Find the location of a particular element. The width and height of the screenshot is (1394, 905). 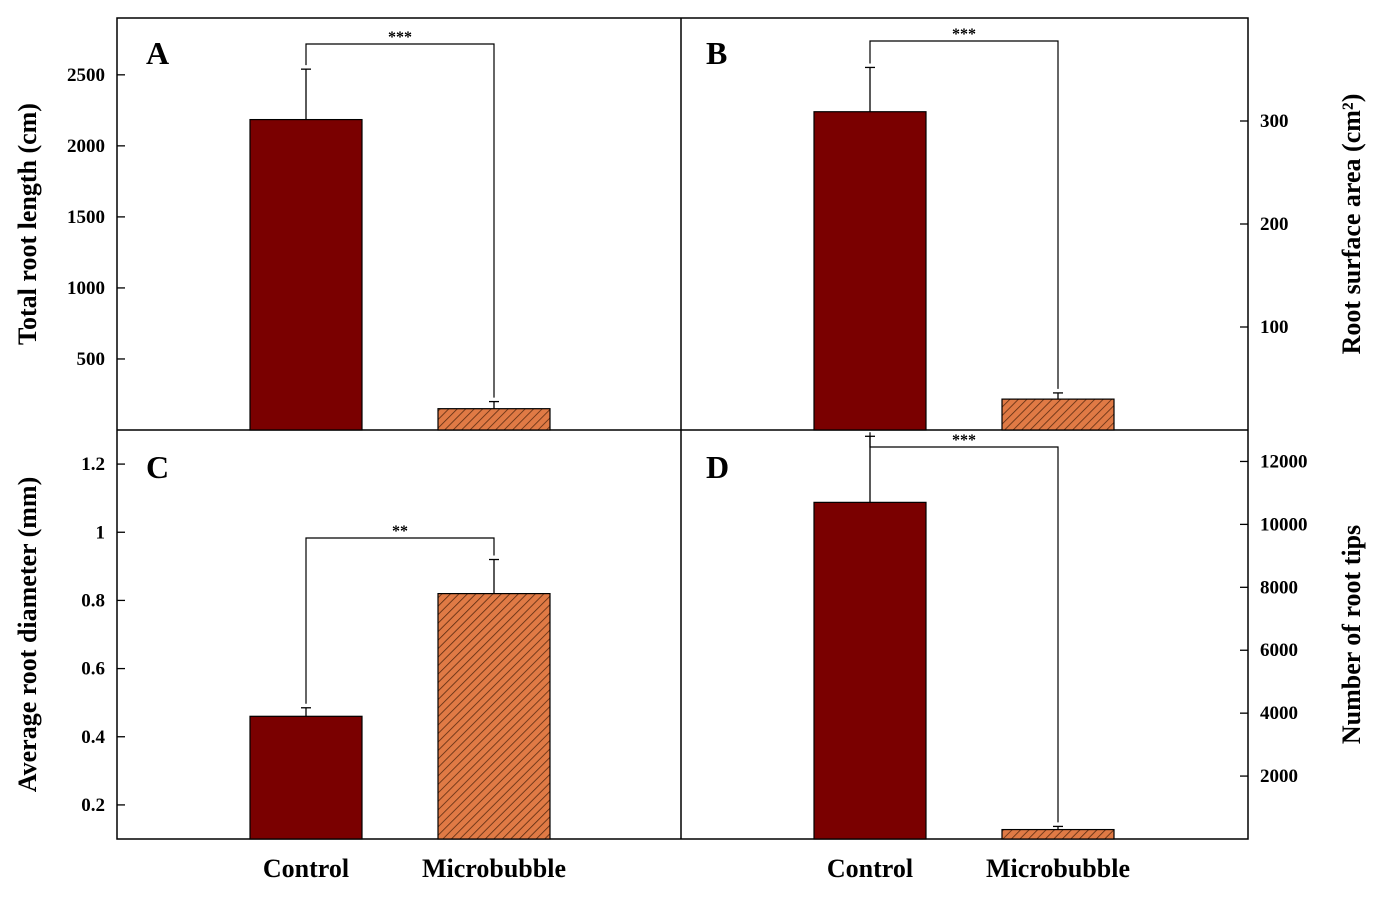

y-tick-label: 0.6 is located at coordinates (93, 669).